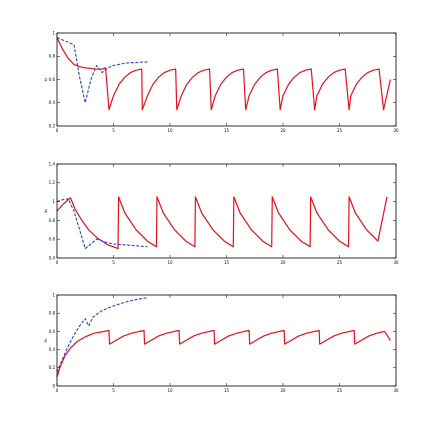 Image resolution: width=436 pixels, height=436 pixels. Describe the element at coordinates (53, 385) in the screenshot. I see `y-tick-label: 0` at that location.